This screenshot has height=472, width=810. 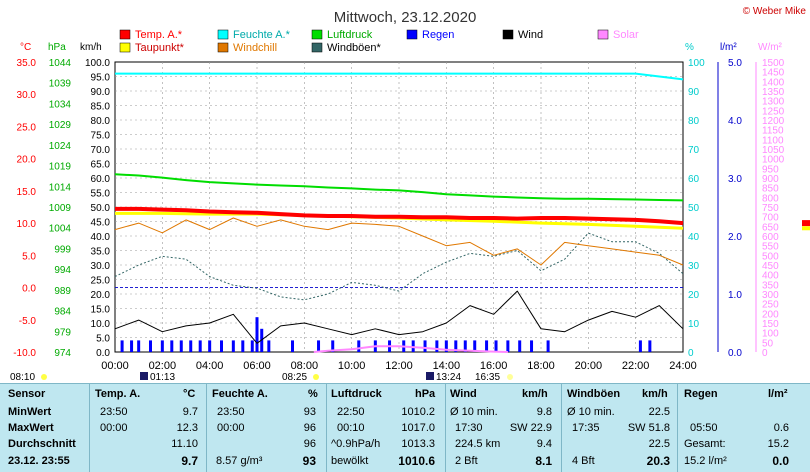 I want to click on temp-tick: 10.0, so click(x=27, y=224).